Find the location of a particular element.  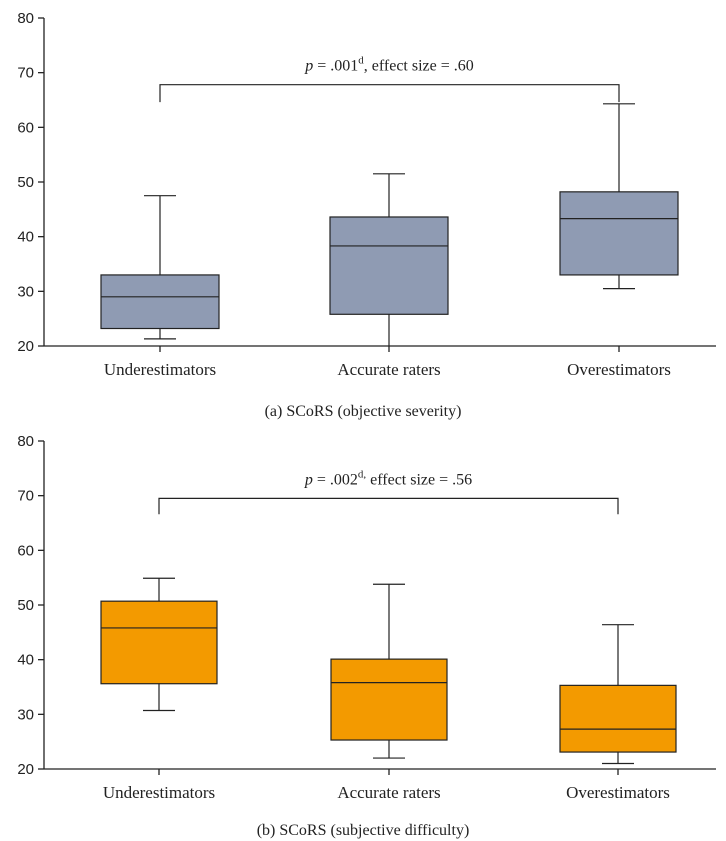

significance-annotation: p = .002d, effect size = .56 is located at coordinates (388, 478).